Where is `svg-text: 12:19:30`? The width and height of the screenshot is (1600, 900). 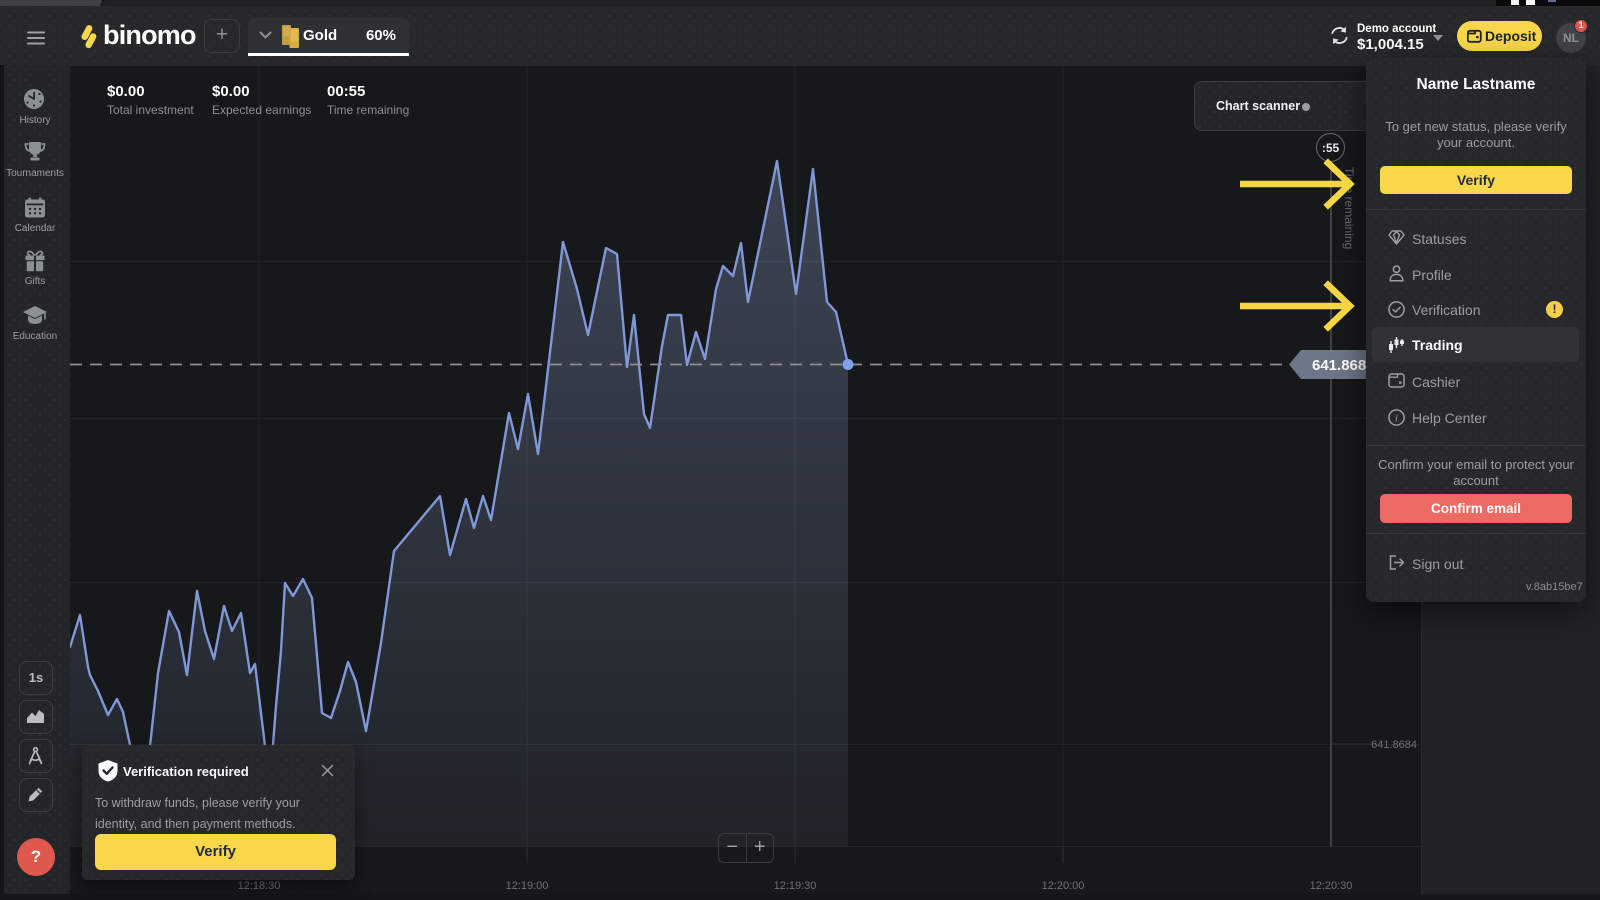 svg-text: 12:19:30 is located at coordinates (795, 886).